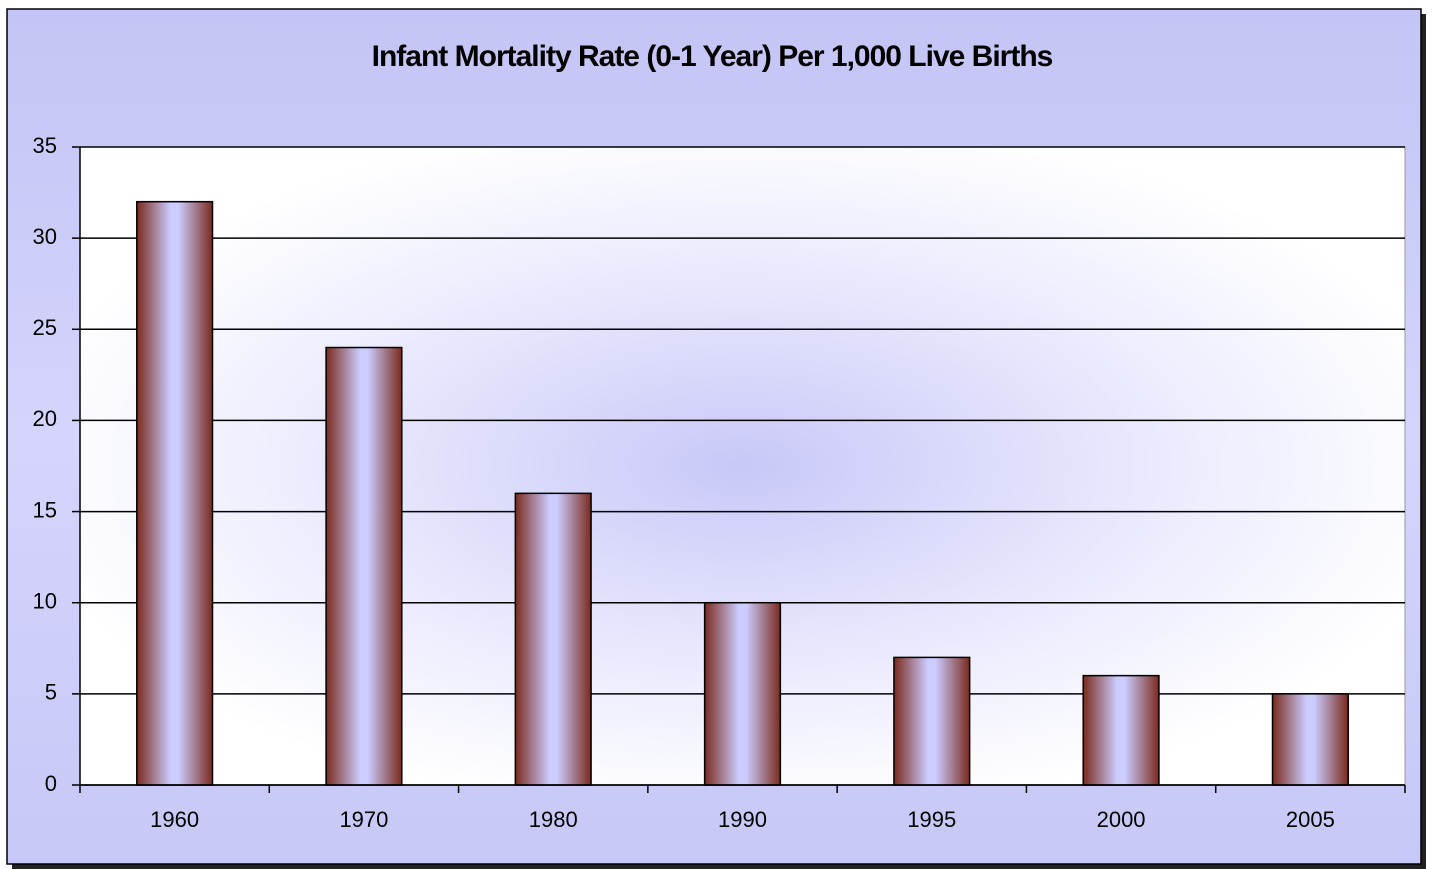 The width and height of the screenshot is (1432, 869). What do you see at coordinates (45, 236) in the screenshot?
I see `y-tick-label: 30` at bounding box center [45, 236].